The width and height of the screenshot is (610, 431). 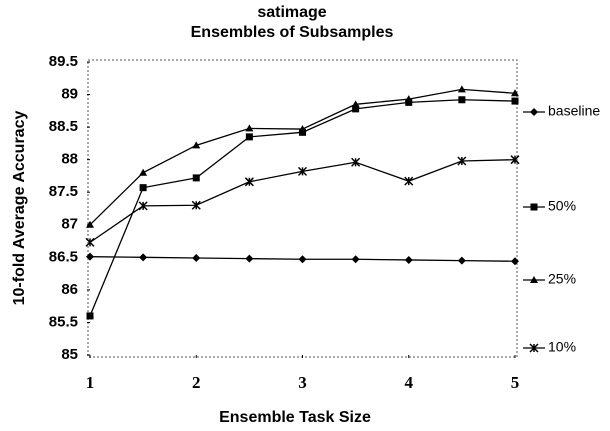 I want to click on y-tick-label: 86, so click(x=69, y=289).